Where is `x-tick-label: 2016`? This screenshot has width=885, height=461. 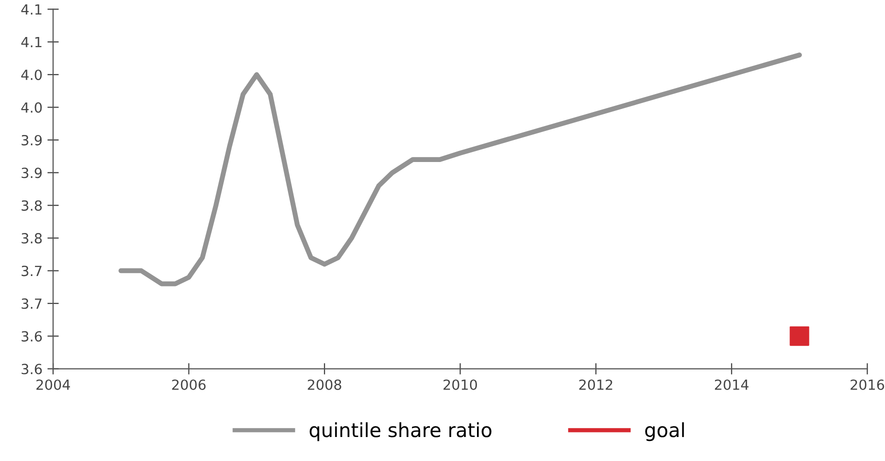 x-tick-label: 2016 is located at coordinates (867, 384).